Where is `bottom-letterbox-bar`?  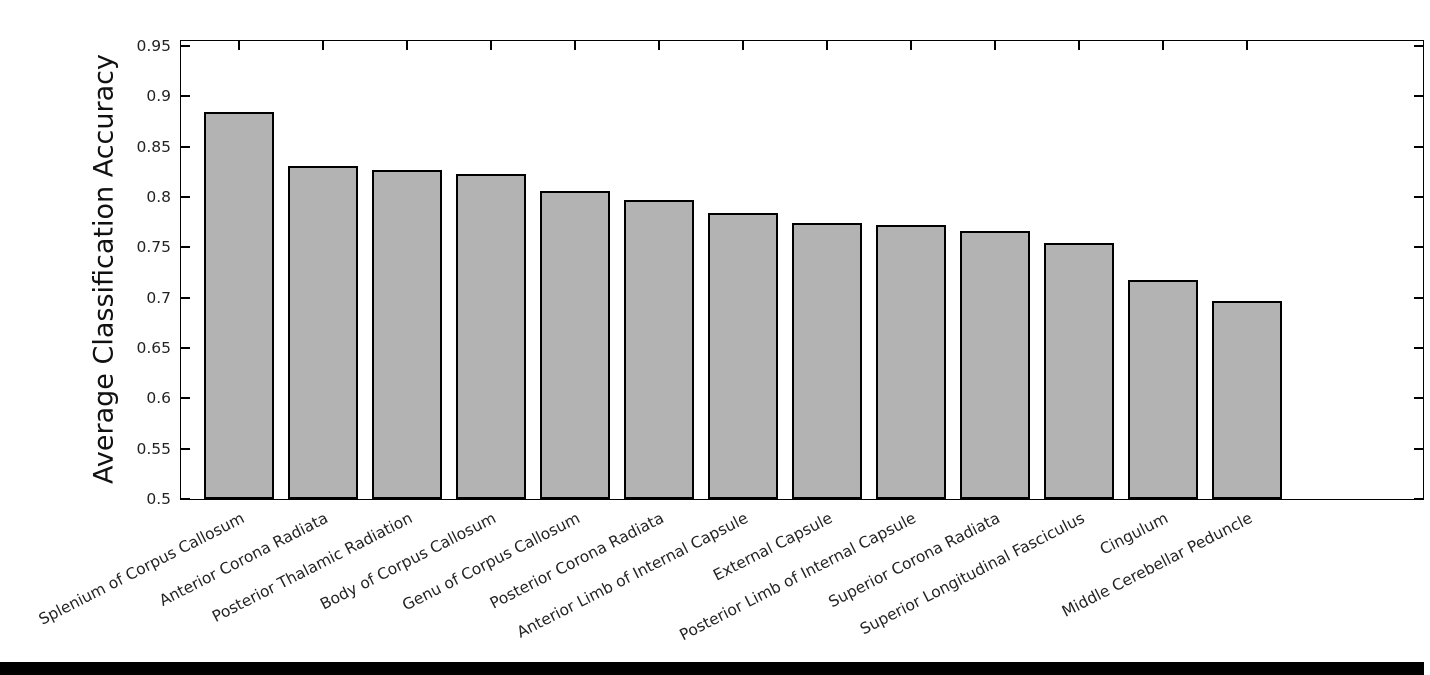 bottom-letterbox-bar is located at coordinates (712, 668).